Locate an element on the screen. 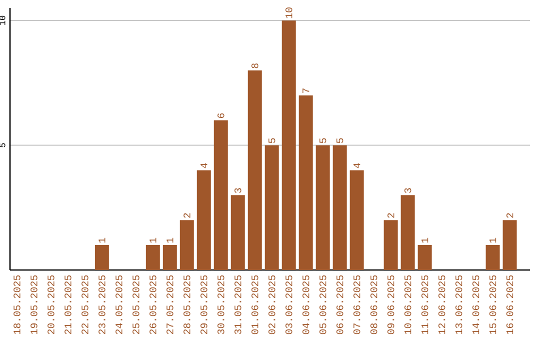  x-tick-label: 07.06.2025 is located at coordinates (356, 304).